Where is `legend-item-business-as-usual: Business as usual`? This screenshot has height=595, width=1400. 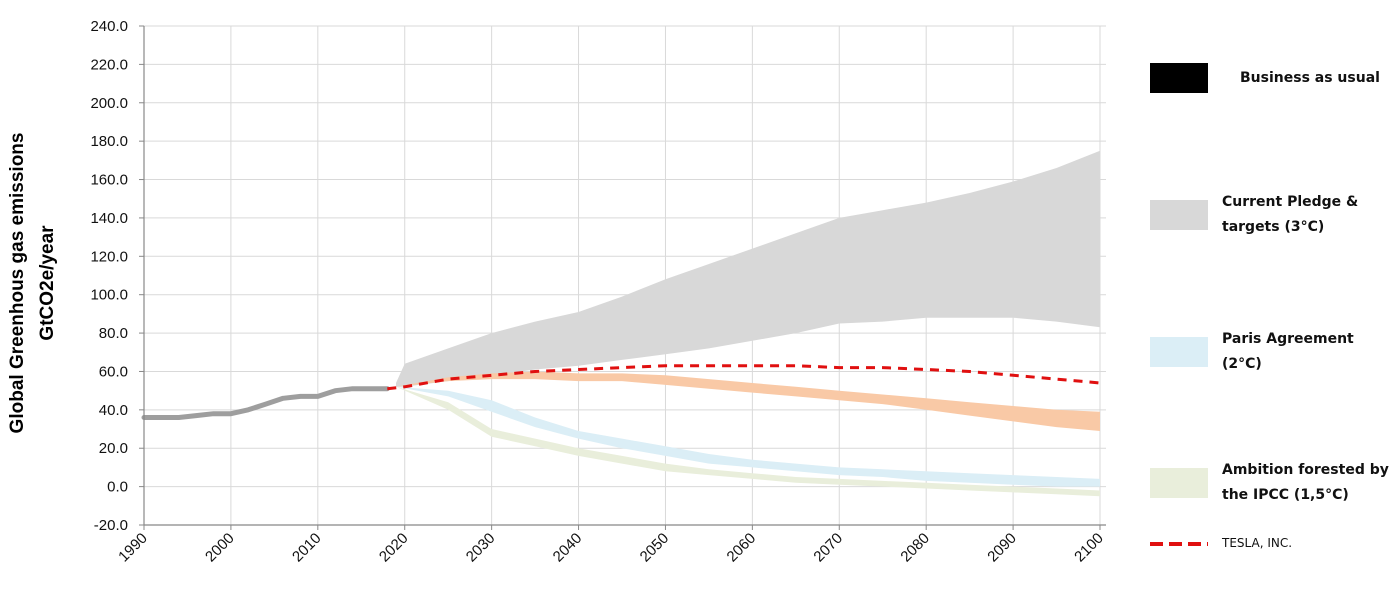 legend-item-business-as-usual: Business as usual is located at coordinates (1275, 78).